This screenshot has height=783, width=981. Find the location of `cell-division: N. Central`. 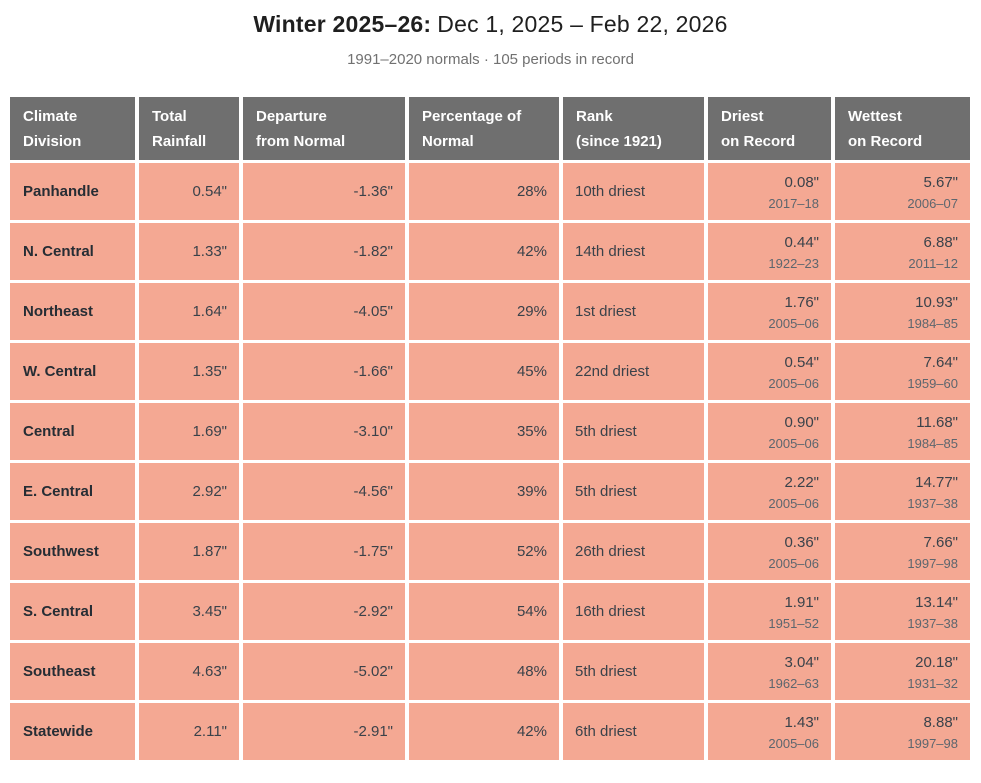

cell-division: N. Central is located at coordinates (72, 251).